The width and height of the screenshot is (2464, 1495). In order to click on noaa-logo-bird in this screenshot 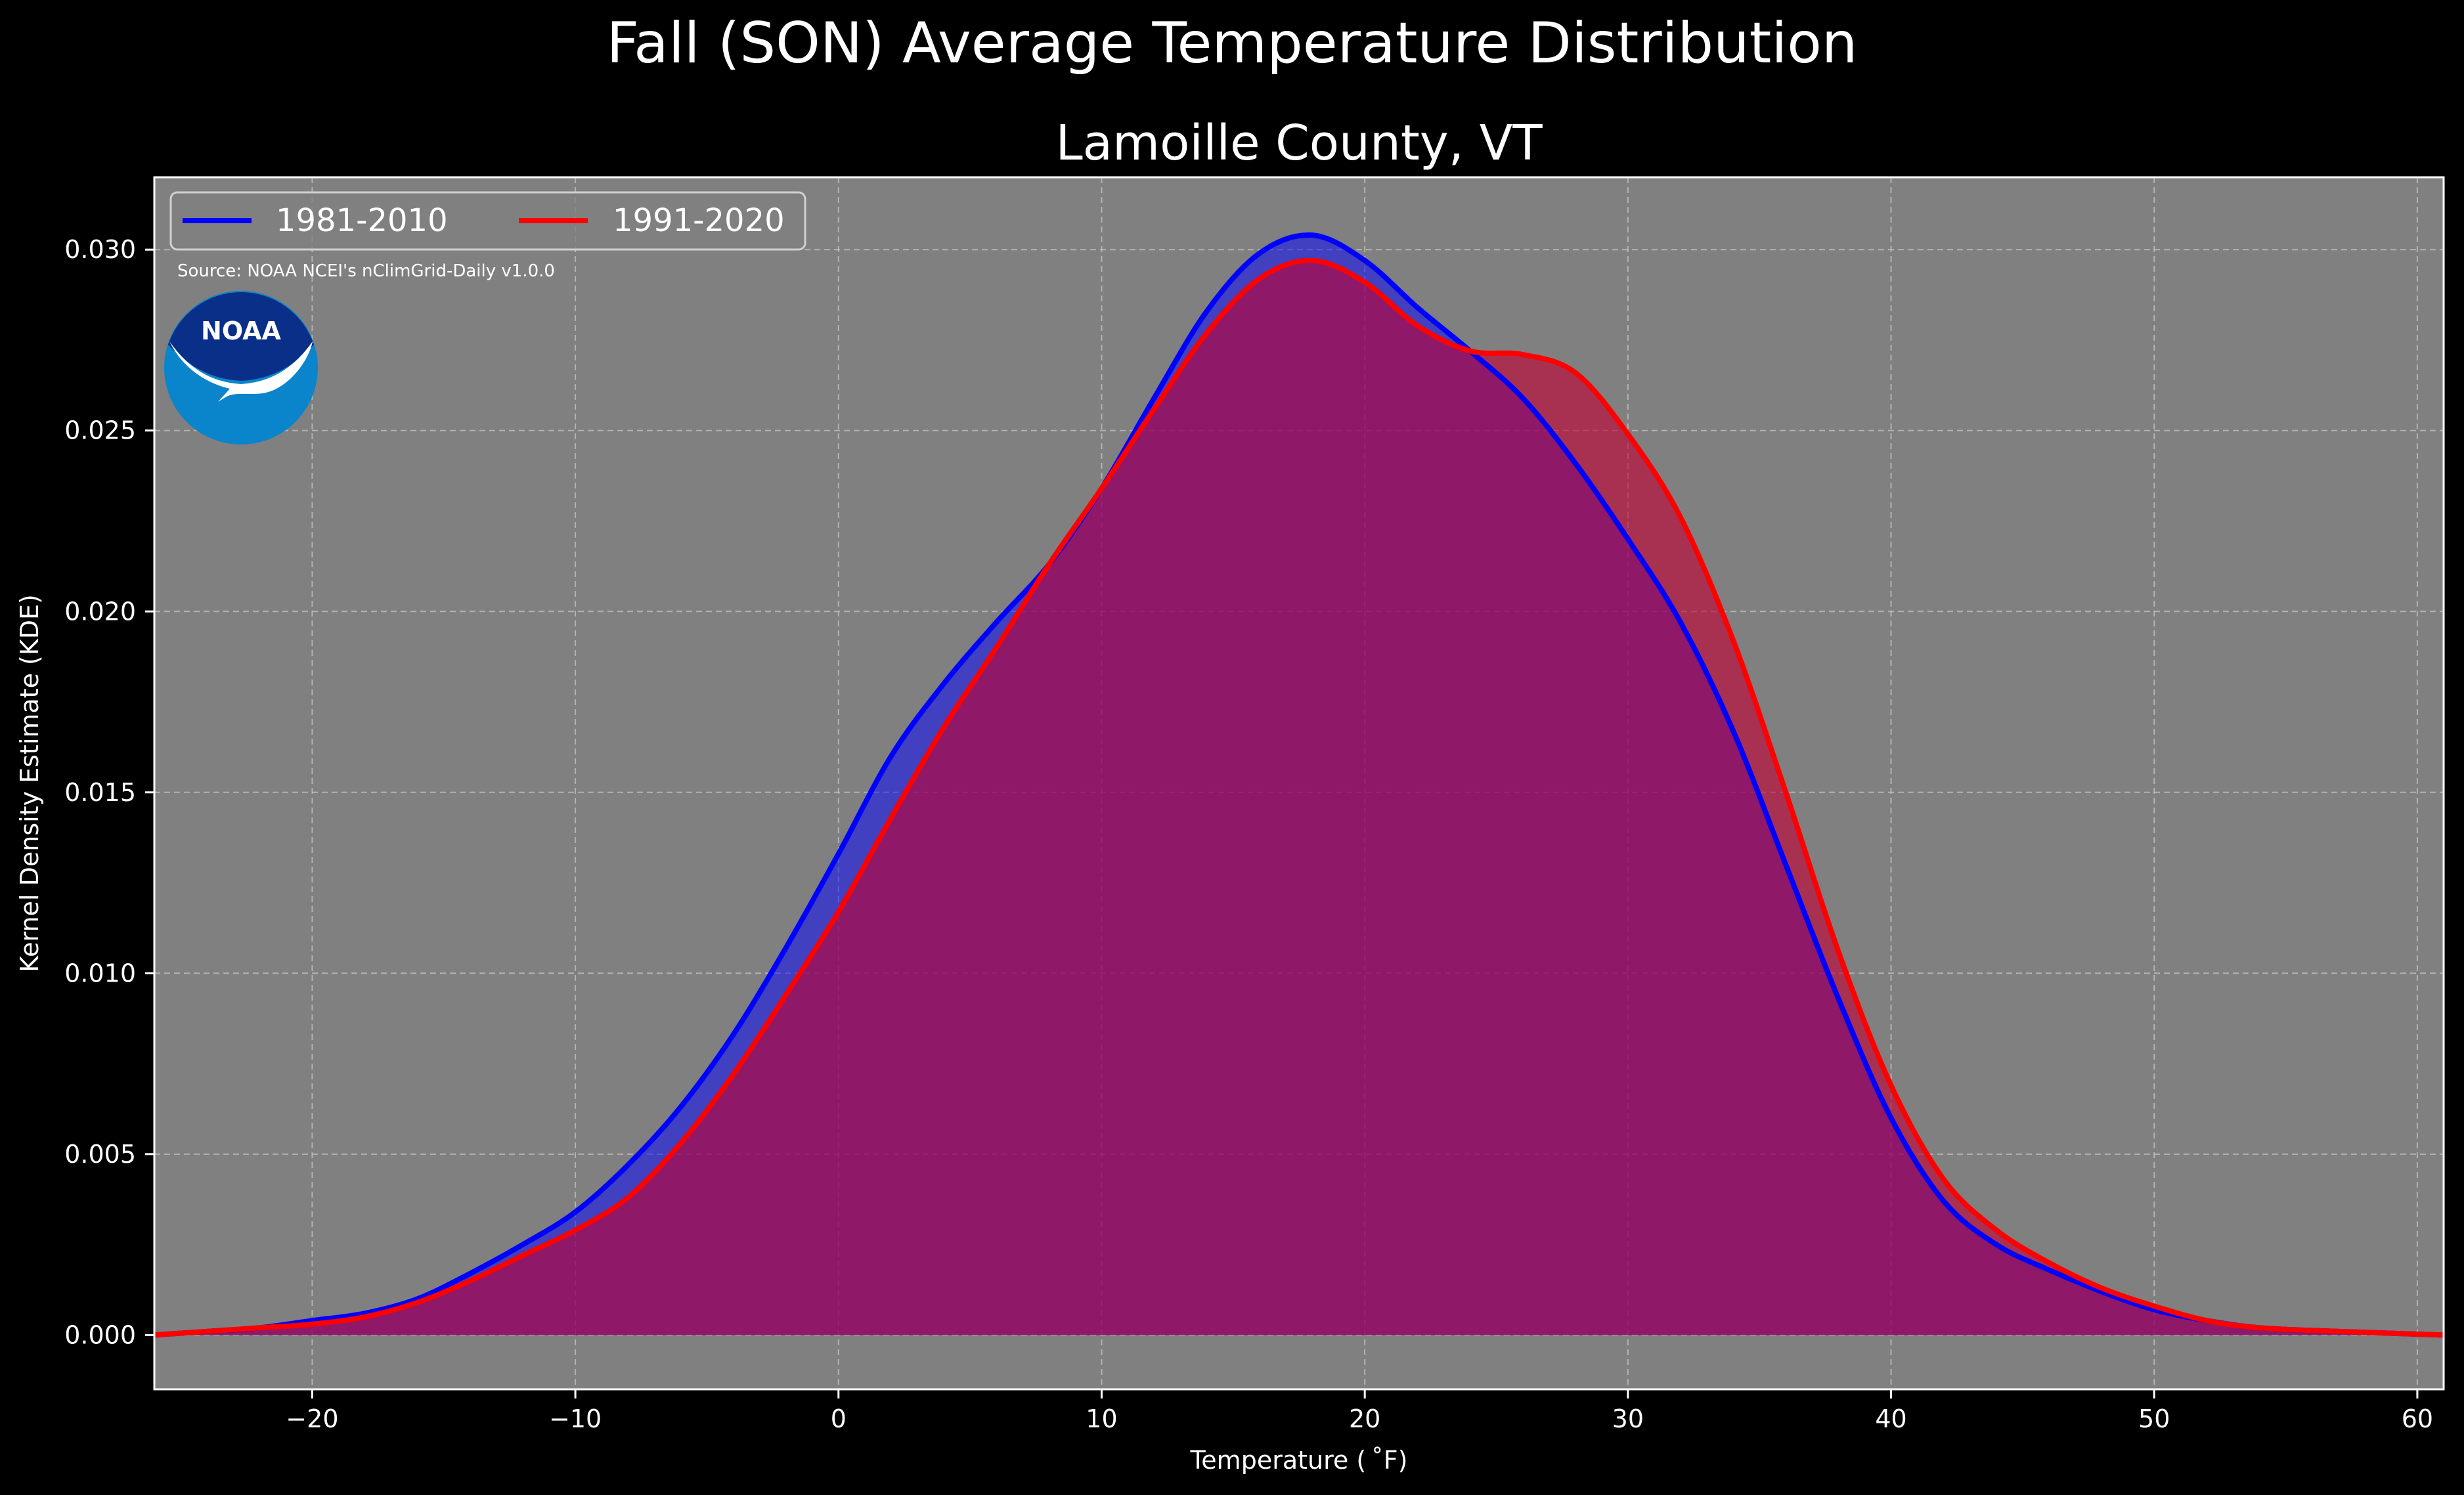, I will do `click(241, 371)`.